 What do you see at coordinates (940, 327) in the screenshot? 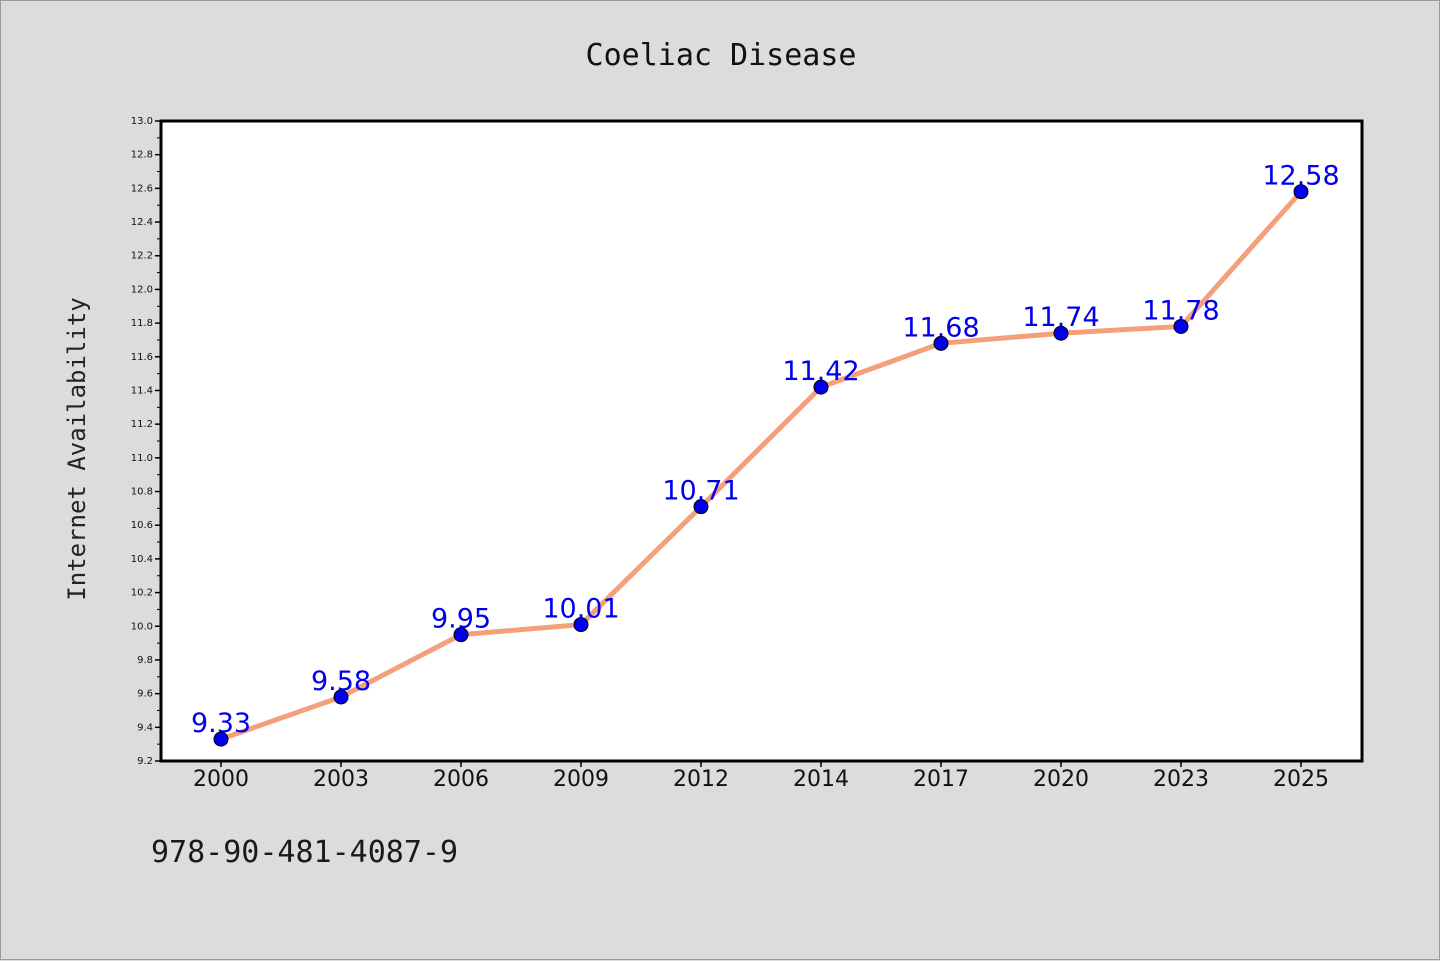
I see `data-label: 11.68` at bounding box center [940, 327].